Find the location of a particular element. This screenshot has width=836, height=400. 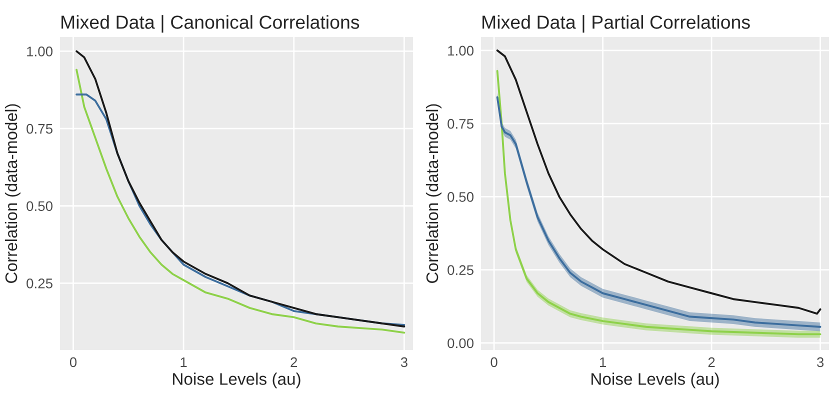

y-tick-label: 0.00 is located at coordinates (461, 343).